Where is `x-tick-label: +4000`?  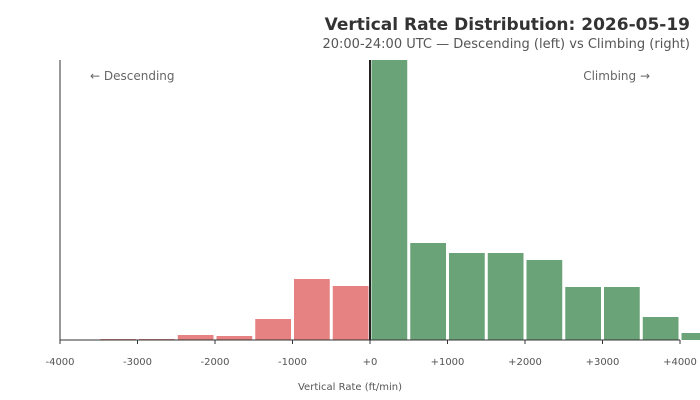
x-tick-label: +4000 is located at coordinates (680, 362).